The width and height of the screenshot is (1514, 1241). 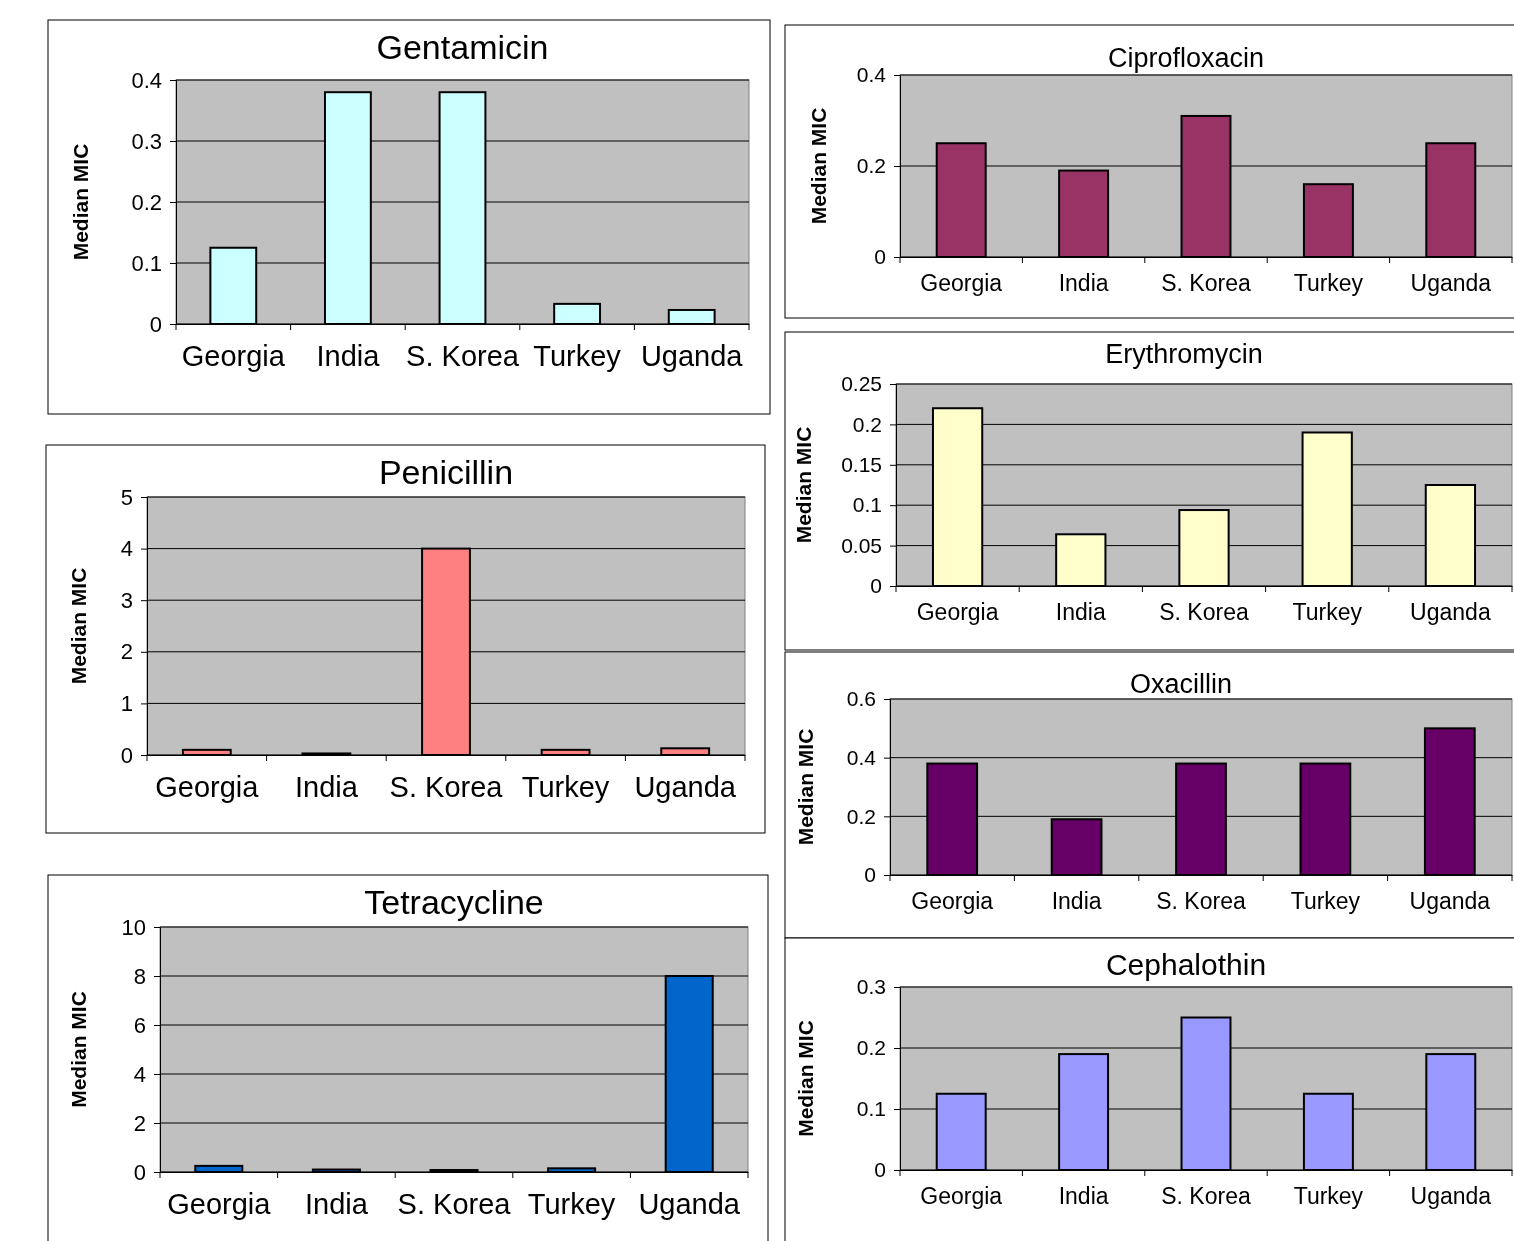 I want to click on chart-title: Penicillin, so click(x=446, y=471).